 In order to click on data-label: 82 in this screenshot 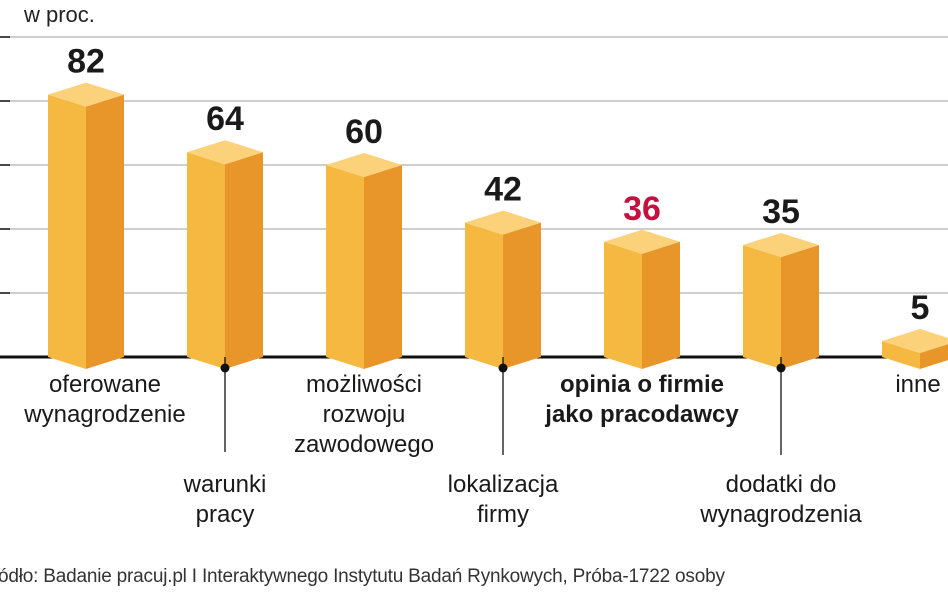, I will do `click(86, 62)`.